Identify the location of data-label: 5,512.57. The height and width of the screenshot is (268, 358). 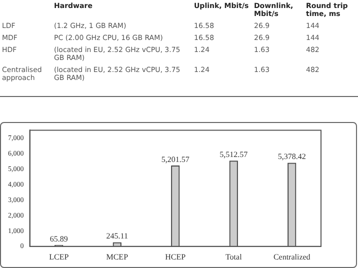
(234, 155).